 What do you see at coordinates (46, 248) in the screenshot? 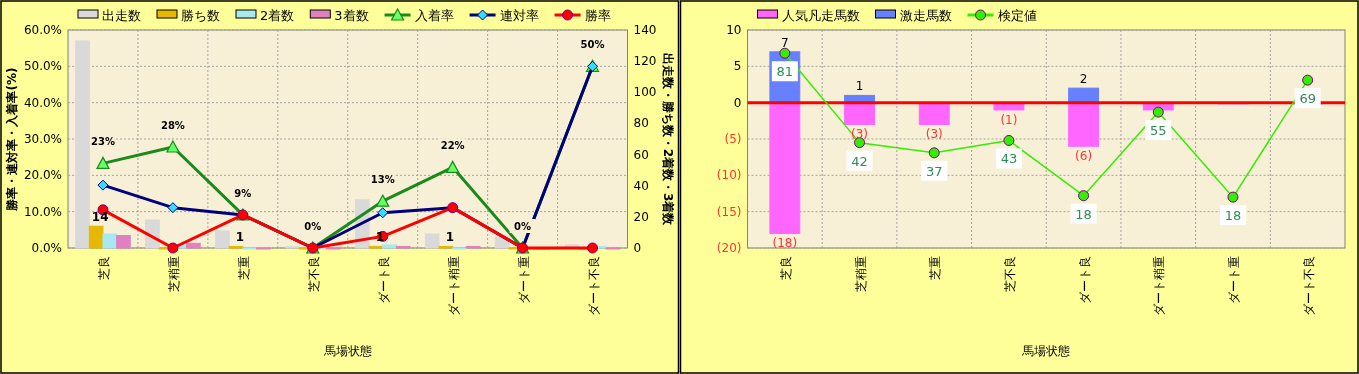
I see `y-tick-label: 0.0%` at bounding box center [46, 248].